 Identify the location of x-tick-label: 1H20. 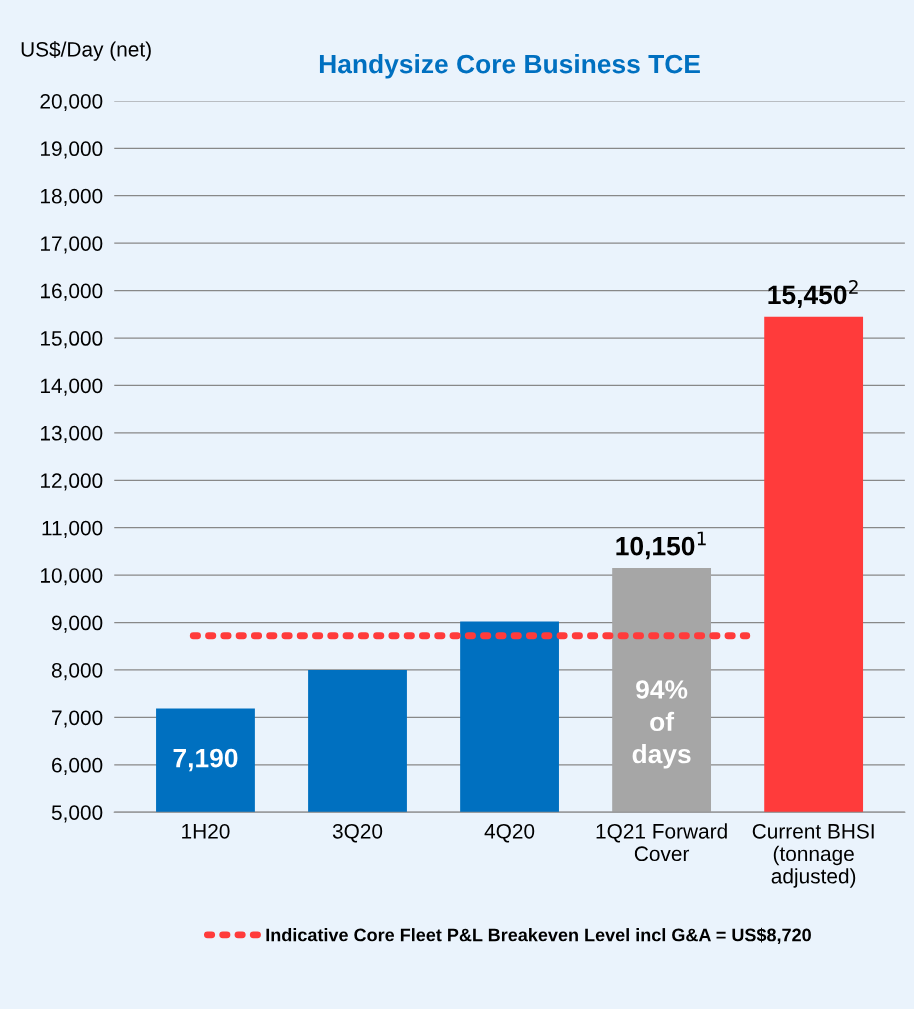
(206, 831).